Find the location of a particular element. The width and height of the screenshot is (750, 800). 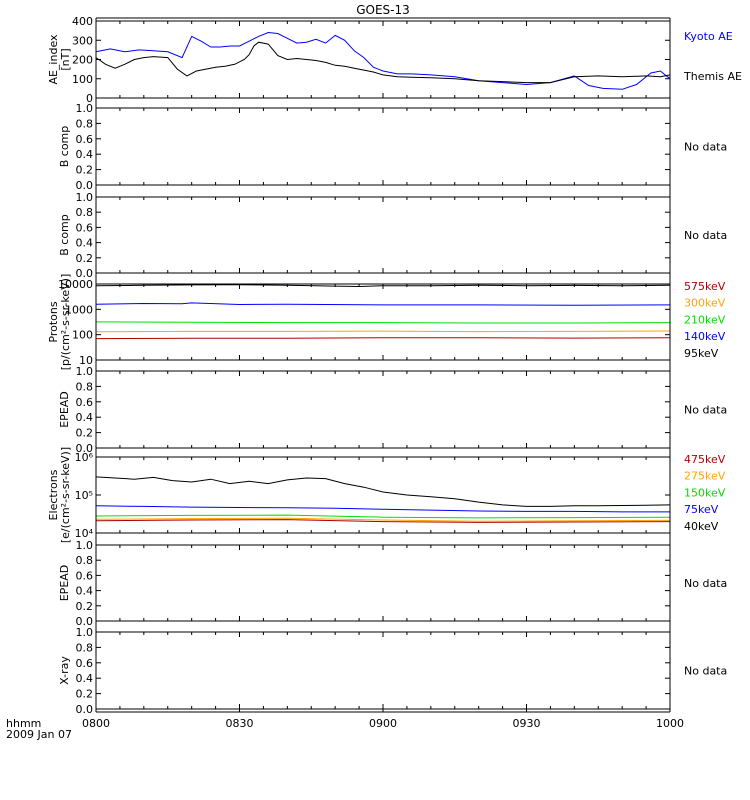

legend-entry-40kev: 40keV is located at coordinates (701, 526).